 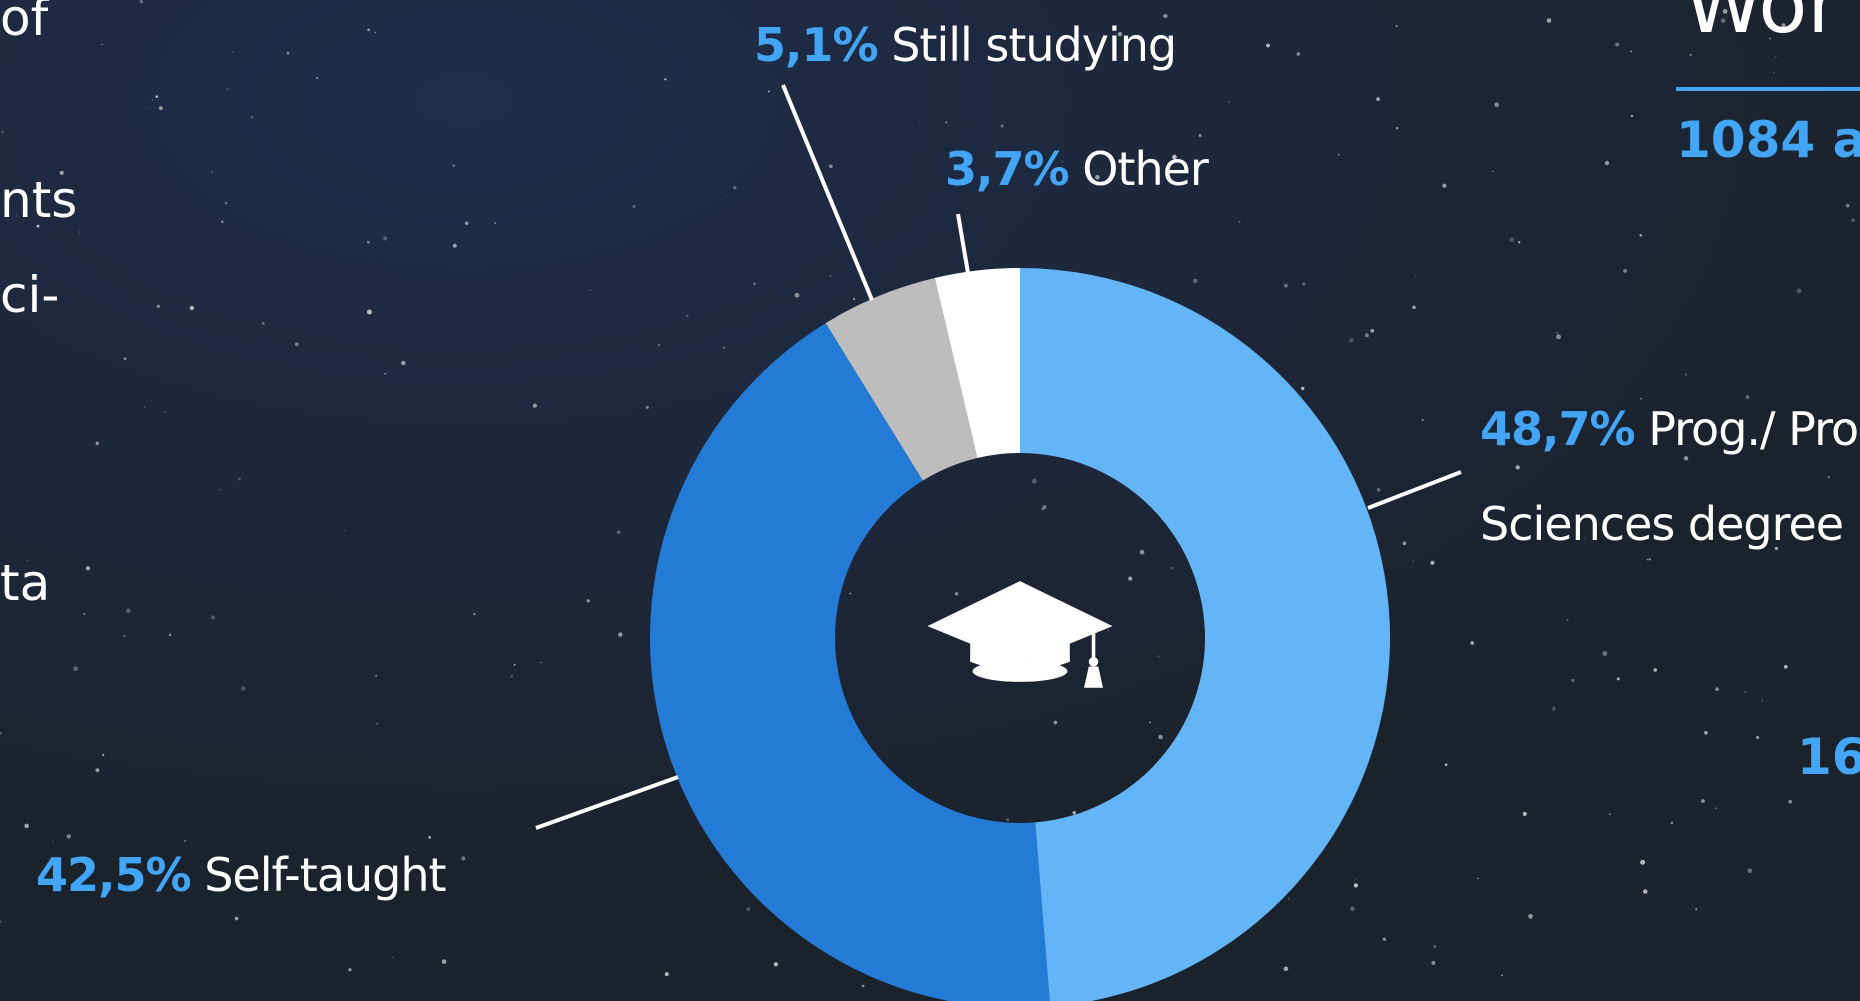 What do you see at coordinates (1828, 757) in the screenshot?
I see `edge-value: 16,` at bounding box center [1828, 757].